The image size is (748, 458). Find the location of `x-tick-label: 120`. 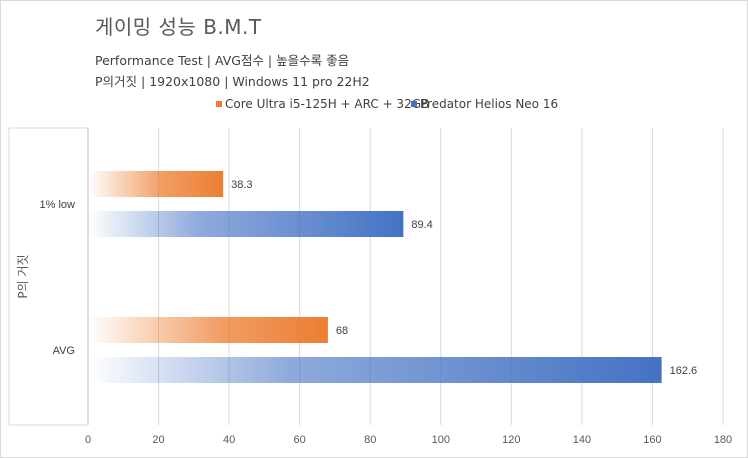

x-tick-label: 120 is located at coordinates (511, 440).